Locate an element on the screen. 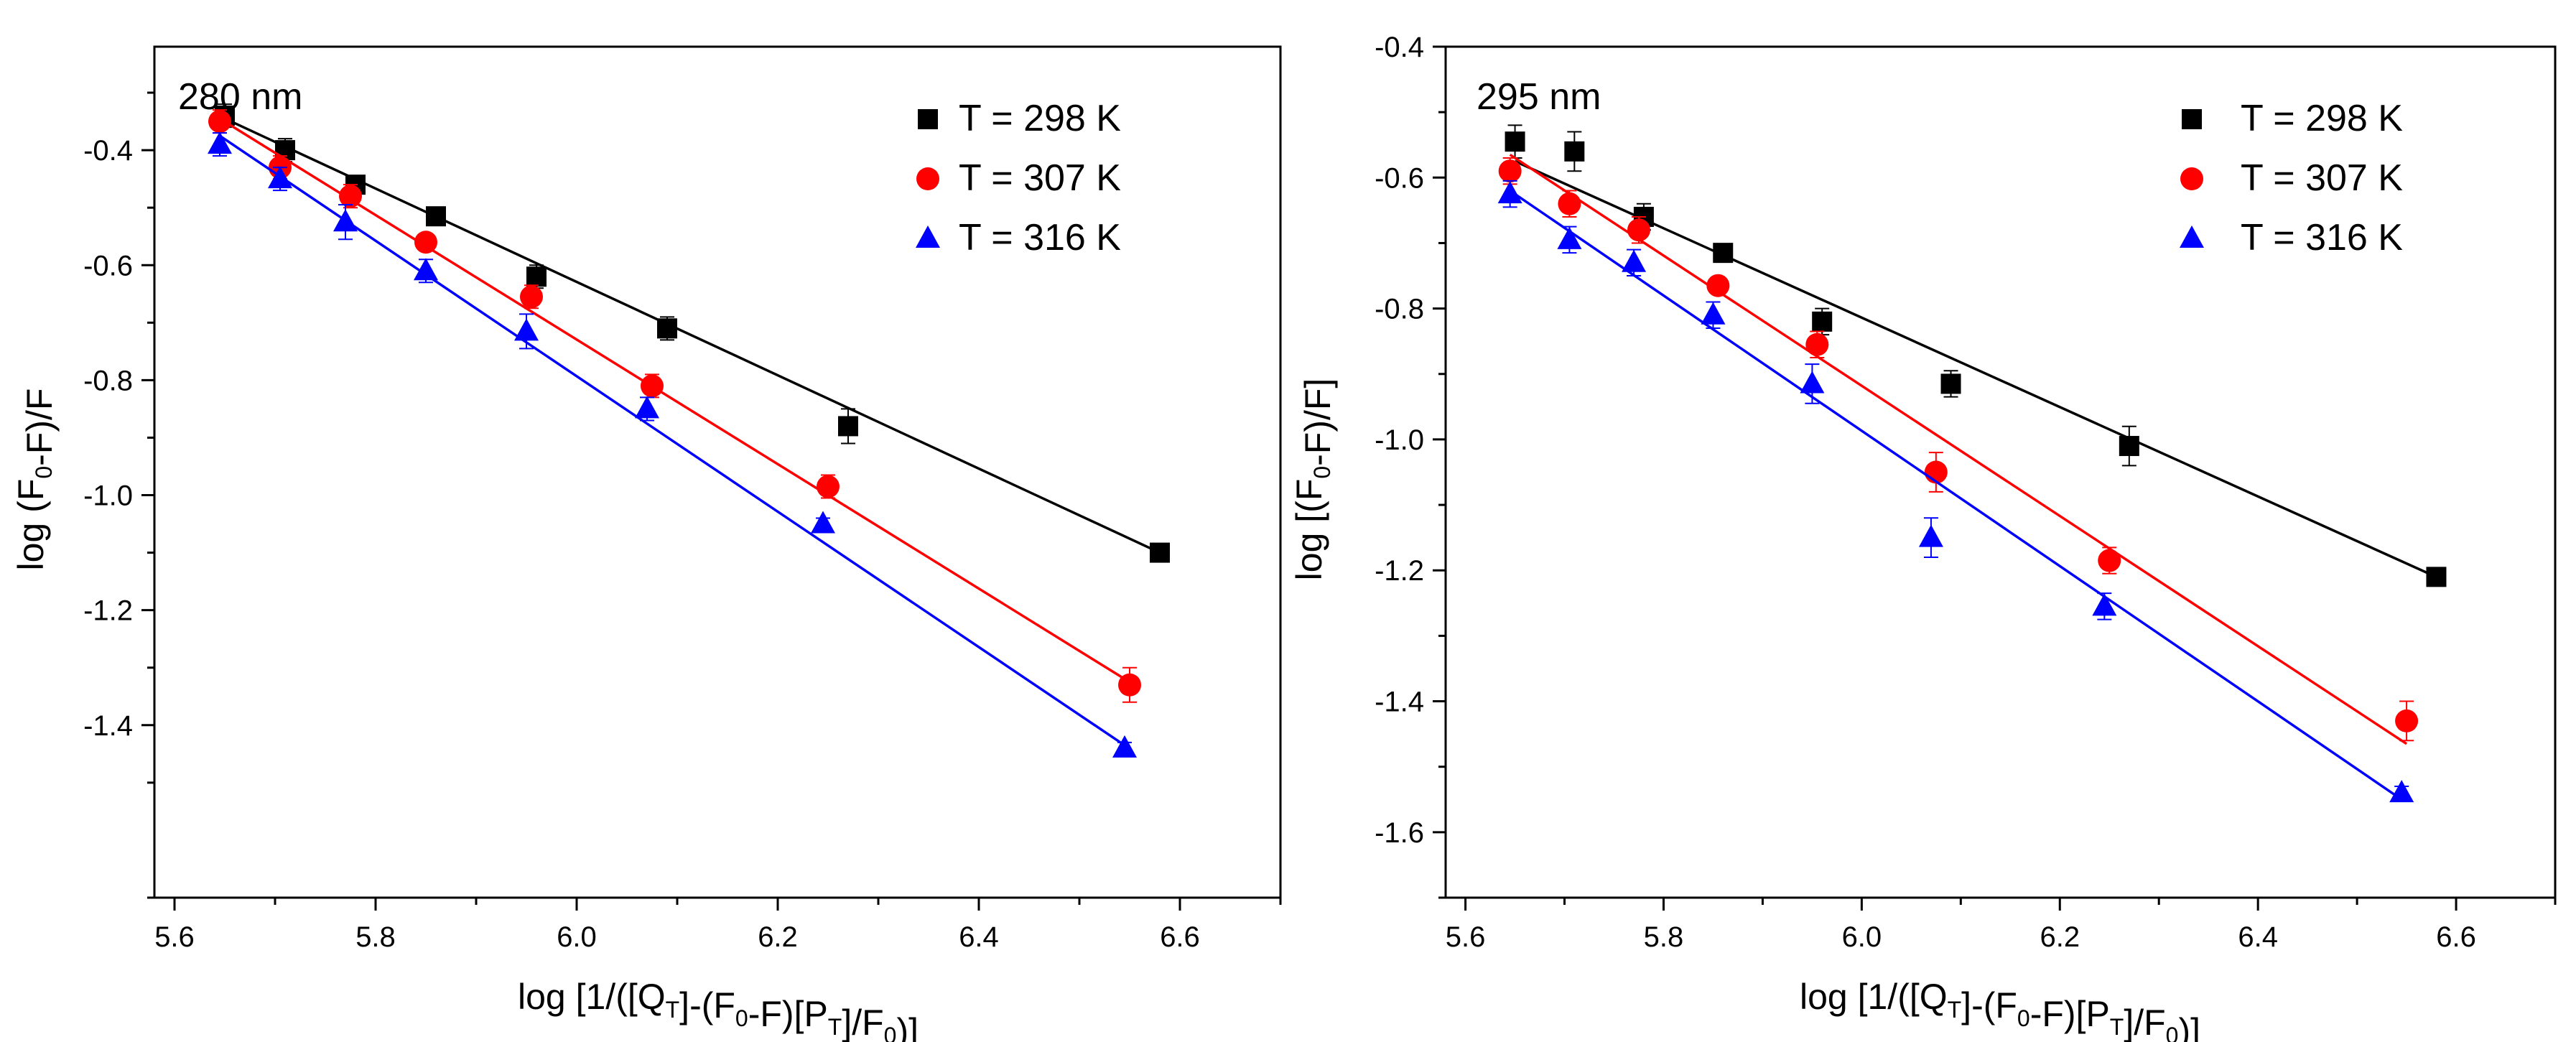 The width and height of the screenshot is (2576, 1042). legend-entry: T = 307 K is located at coordinates (1018, 178).